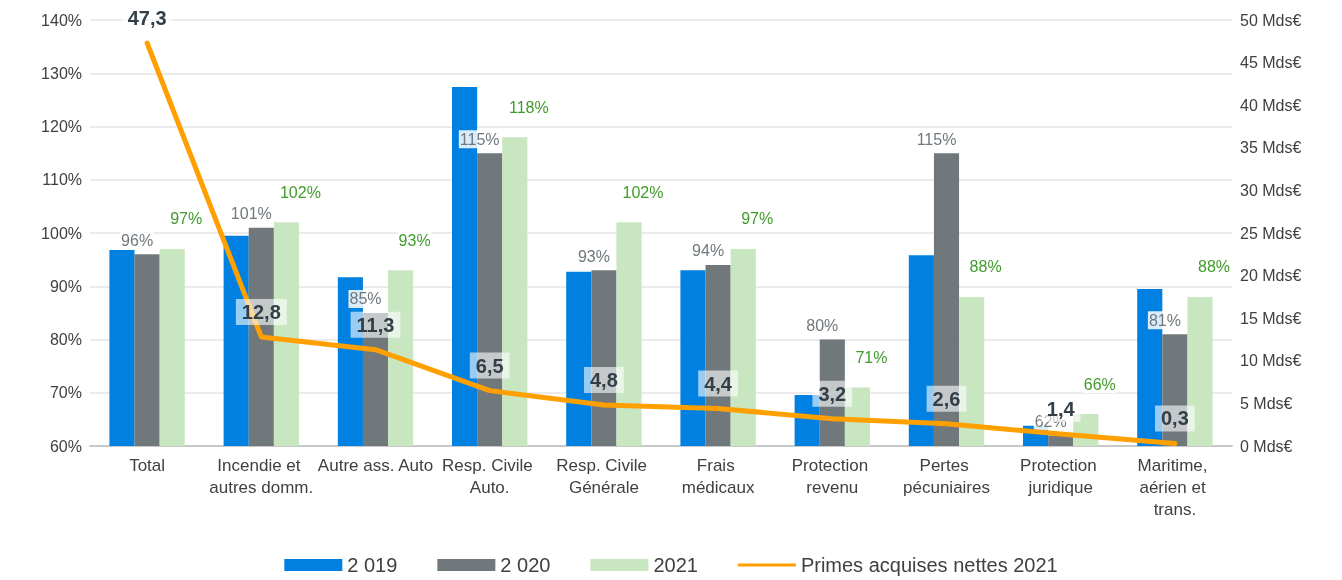 The image size is (1342, 580). Describe the element at coordinates (1271, 20) in the screenshot. I see `y2-tick-label: 50 Mds€` at that location.